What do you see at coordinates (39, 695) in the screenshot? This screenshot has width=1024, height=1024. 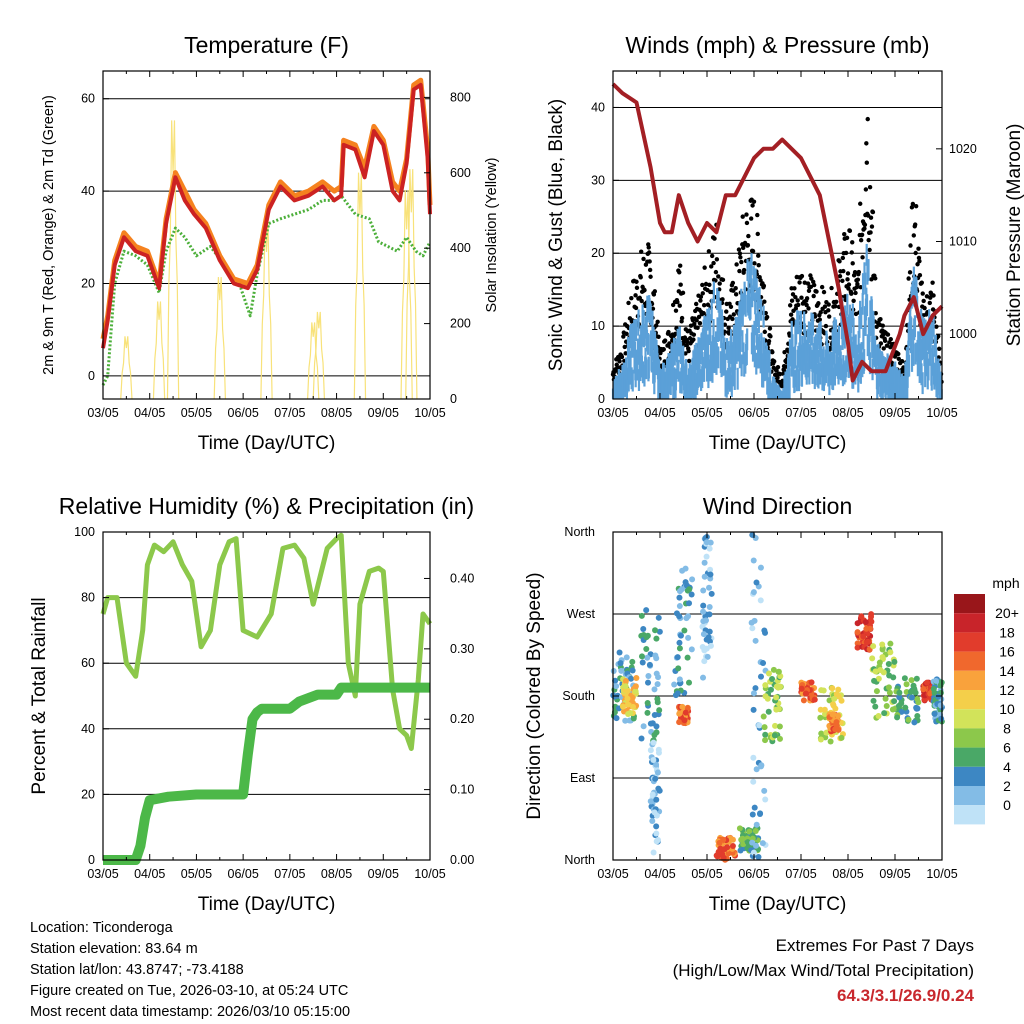 I see `y-axis-label: Percent & Total Rainfall` at bounding box center [39, 695].